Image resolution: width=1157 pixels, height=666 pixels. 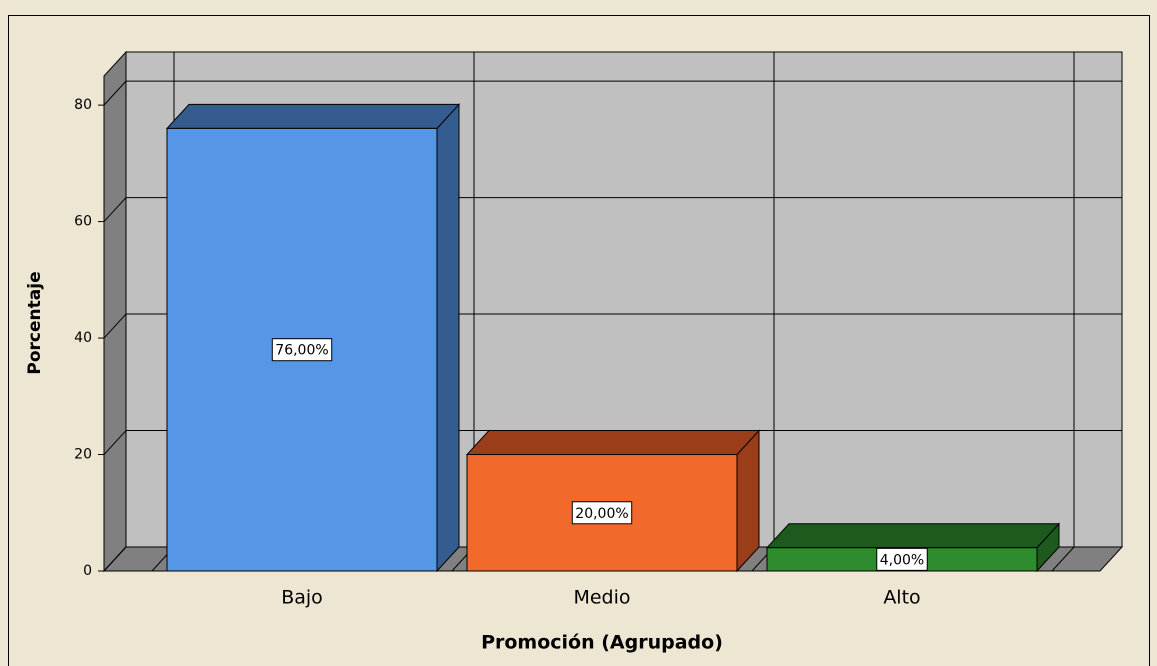 I want to click on y-tick-label: 40, so click(x=83, y=338).